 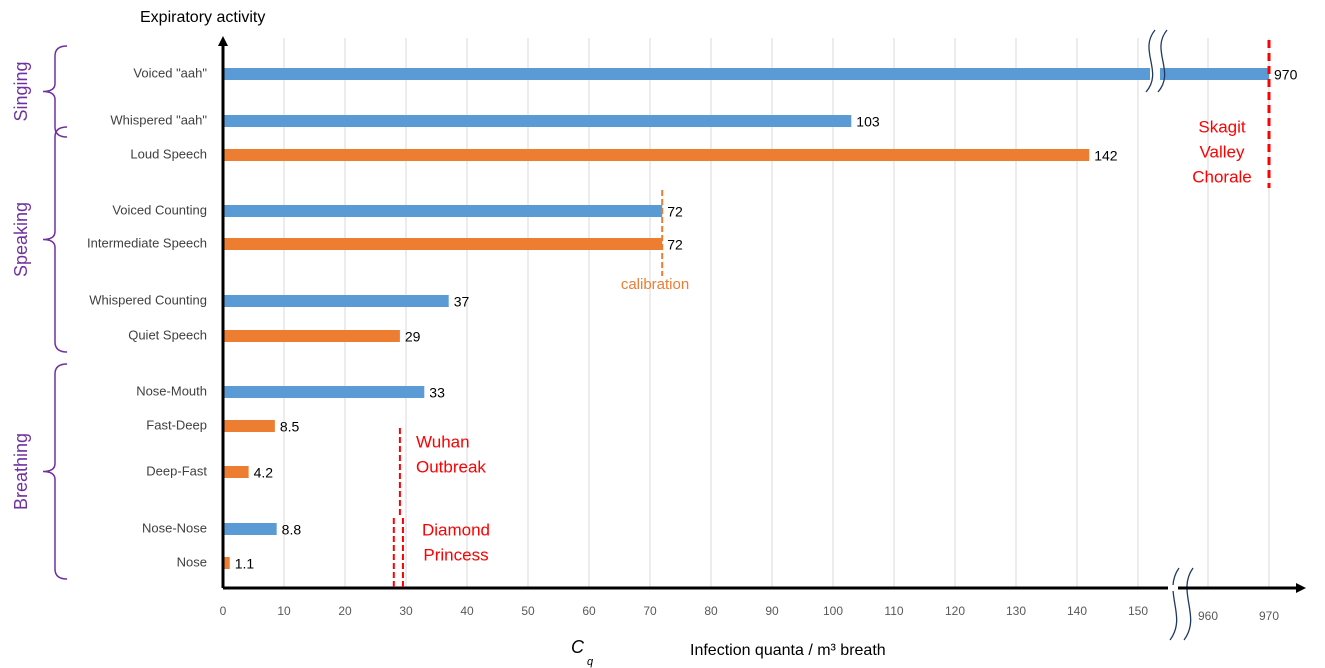 What do you see at coordinates (1301, 588) in the screenshot?
I see `x-axis-arrow` at bounding box center [1301, 588].